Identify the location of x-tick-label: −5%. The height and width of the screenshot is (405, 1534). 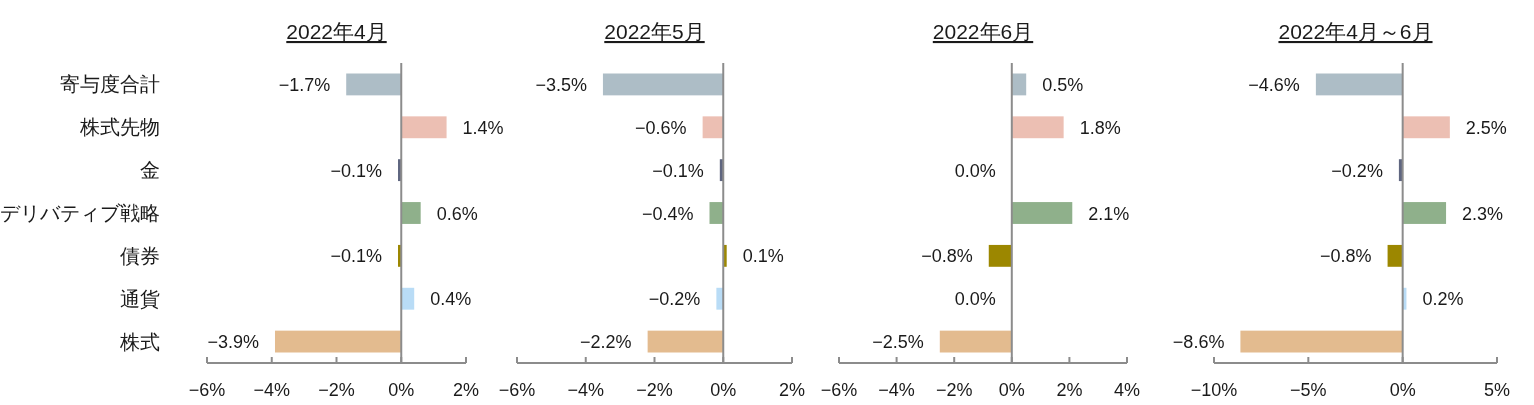
(1308, 390).